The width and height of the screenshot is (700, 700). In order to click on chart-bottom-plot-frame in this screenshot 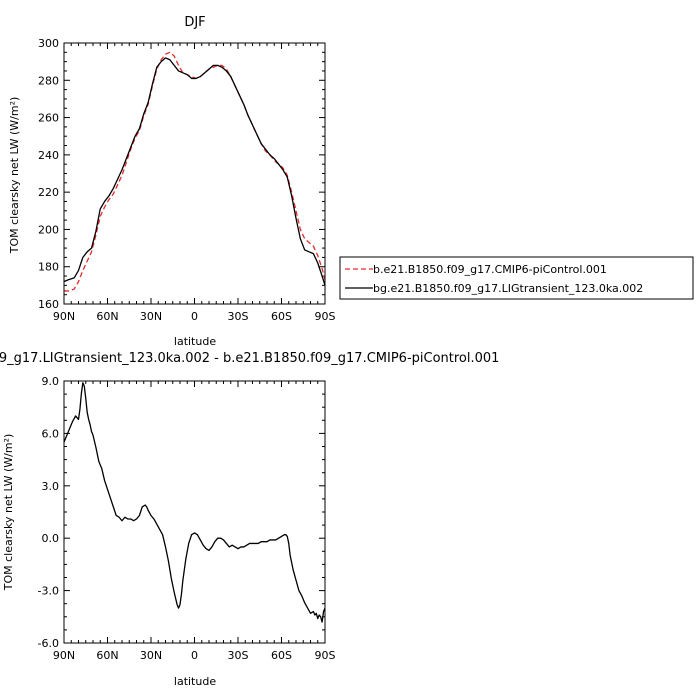, I will do `click(194, 512)`.